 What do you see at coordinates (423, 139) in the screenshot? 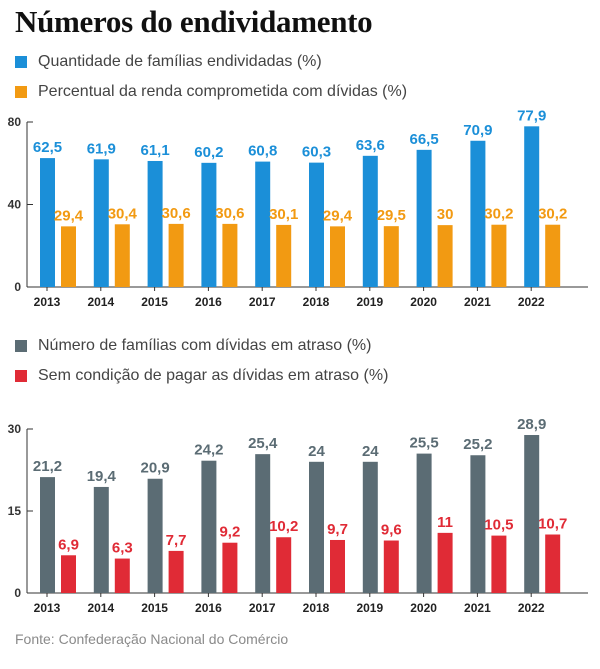
I see `data-label: 66,5` at bounding box center [423, 139].